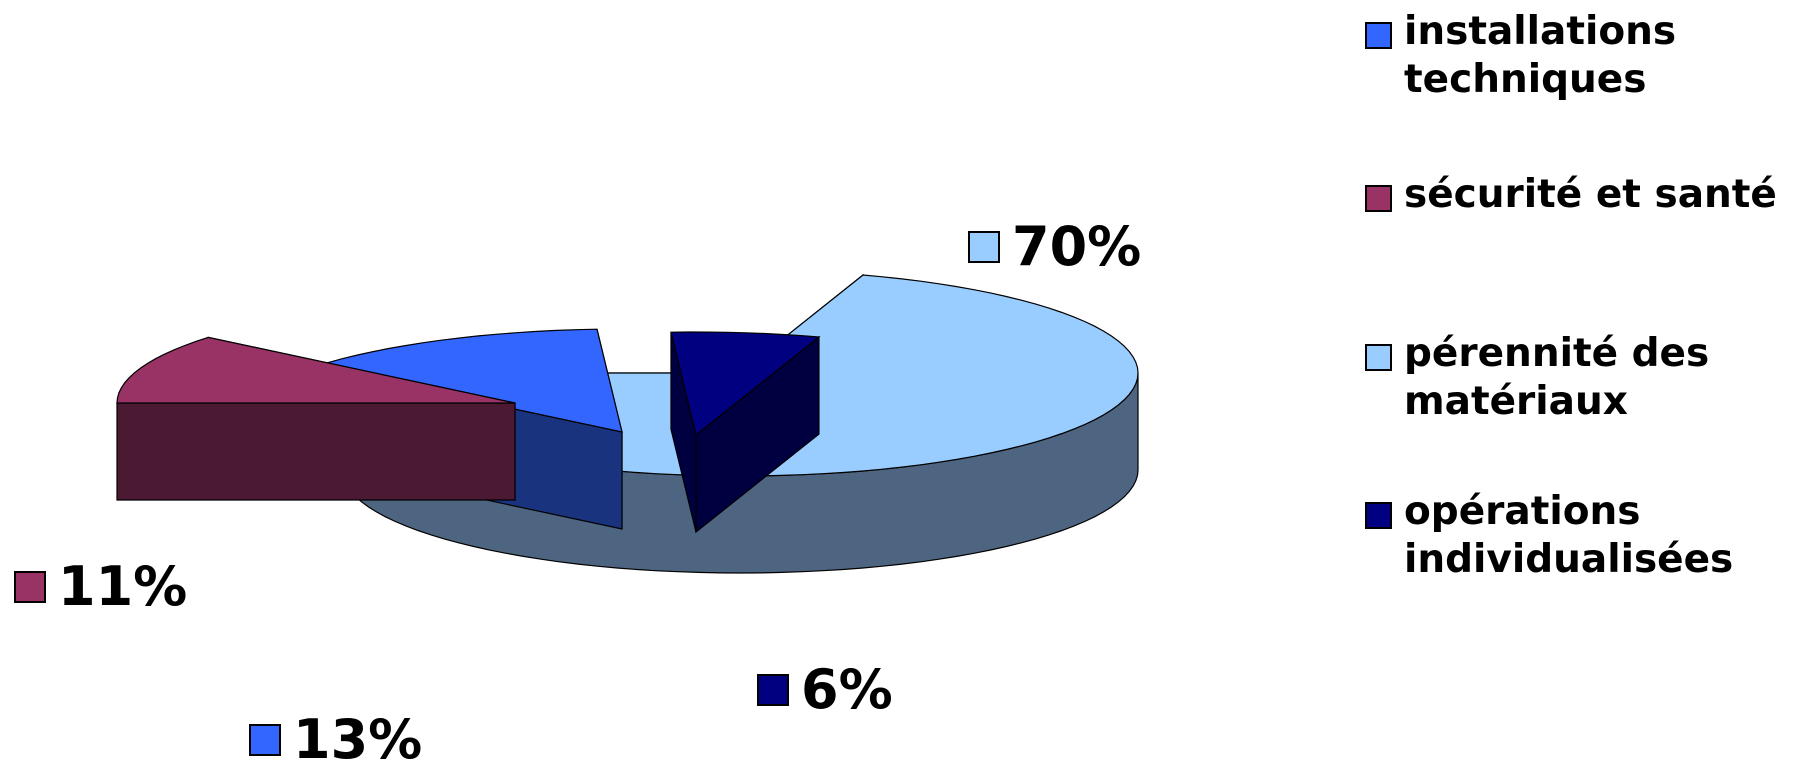  What do you see at coordinates (1590, 194) in the screenshot?
I see `legend-label: sécurité et santé` at bounding box center [1590, 194].